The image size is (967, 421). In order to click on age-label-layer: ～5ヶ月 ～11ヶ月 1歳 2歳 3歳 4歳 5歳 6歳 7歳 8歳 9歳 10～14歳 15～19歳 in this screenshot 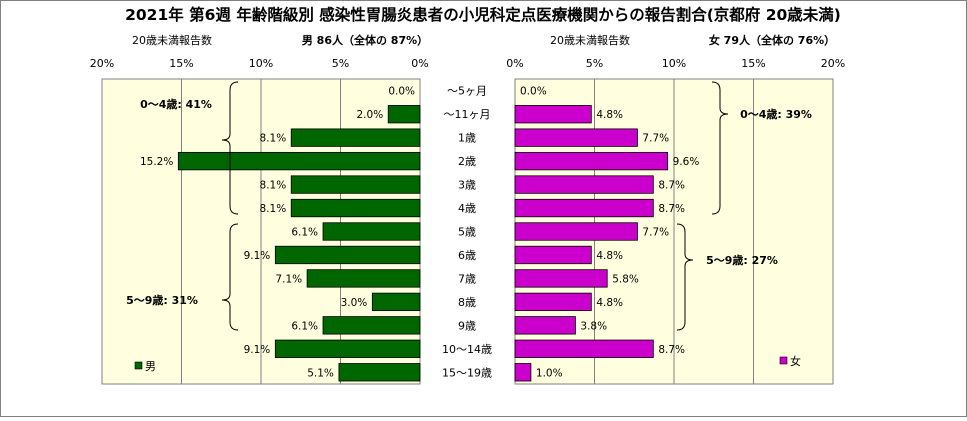, I will do `click(467, 232)`.